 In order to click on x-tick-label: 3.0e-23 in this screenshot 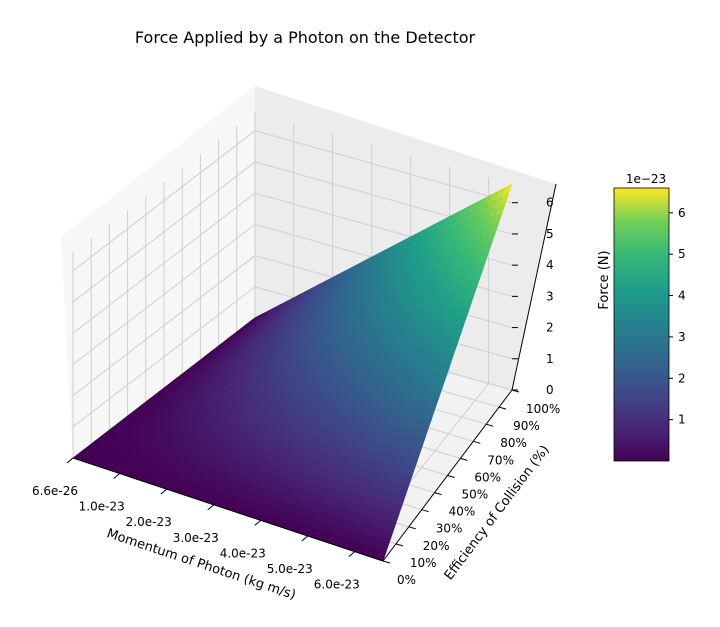, I will do `click(196, 538)`.